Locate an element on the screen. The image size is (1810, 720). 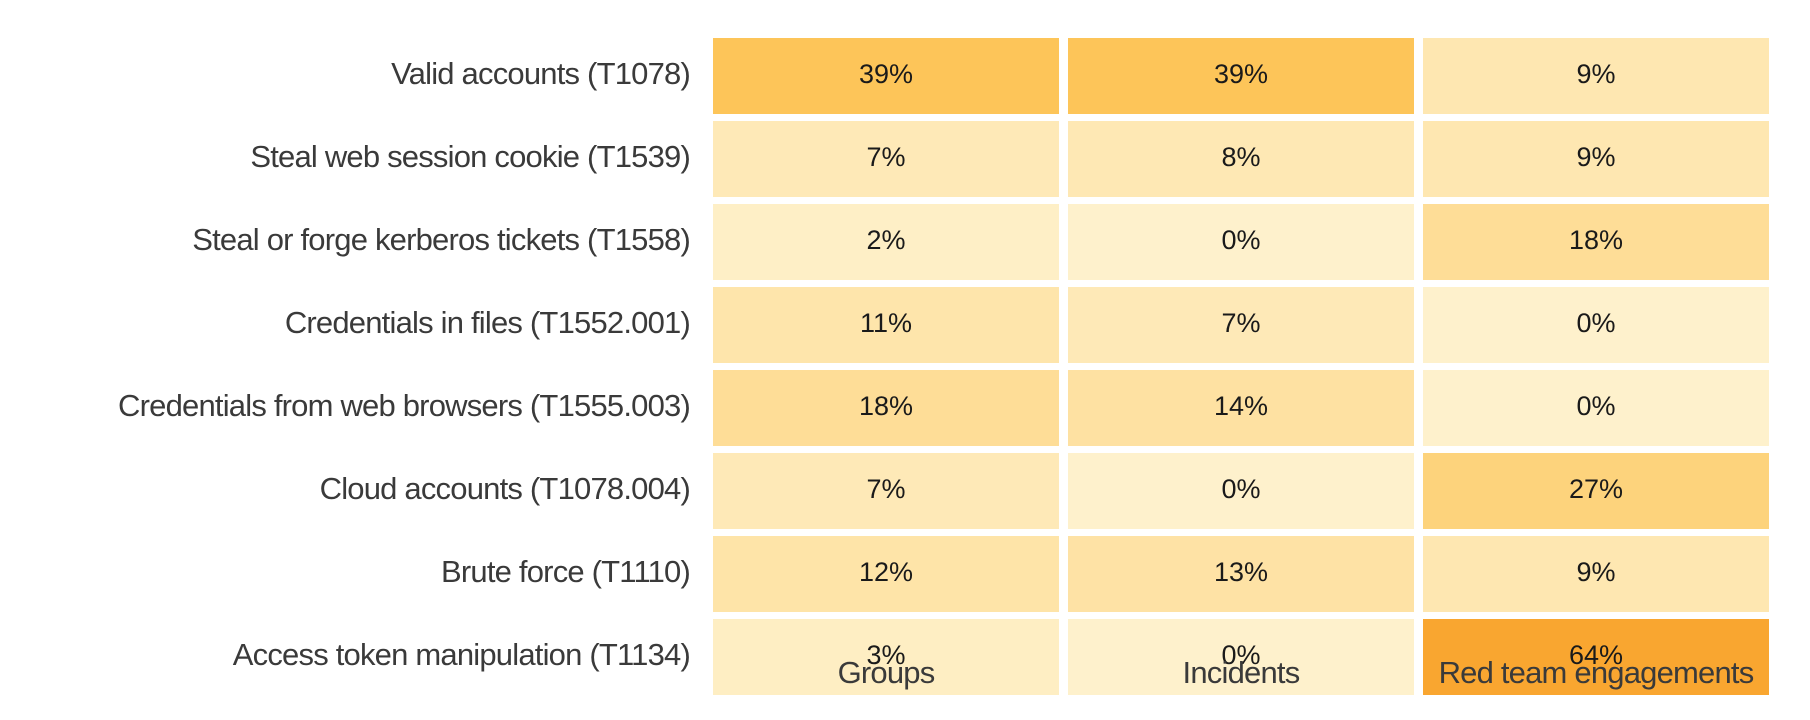
row-label: Credentials in files (T1552.001) is located at coordinates (487, 322).